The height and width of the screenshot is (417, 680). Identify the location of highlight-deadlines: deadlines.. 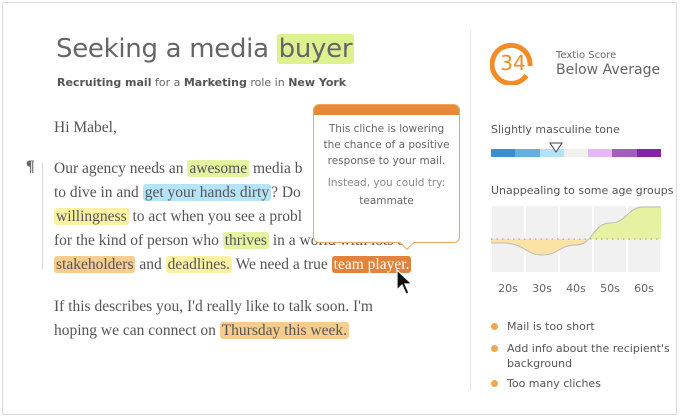
(199, 264).